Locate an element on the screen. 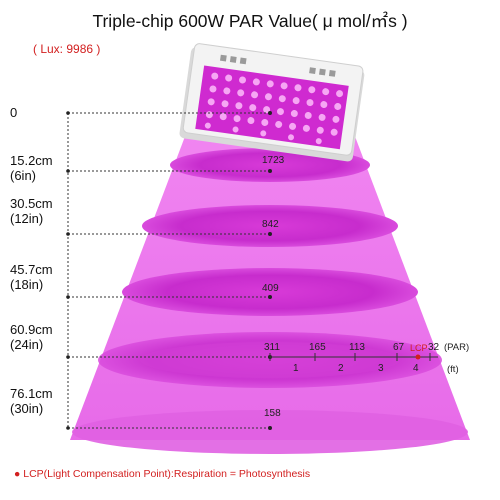 The width and height of the screenshot is (500, 500). led-chips is located at coordinates (274, 108).